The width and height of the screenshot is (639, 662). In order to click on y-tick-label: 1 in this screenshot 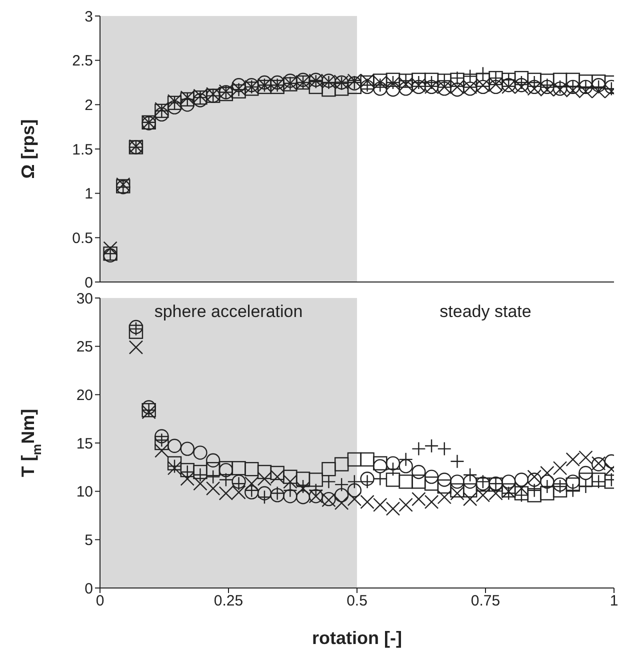, I will do `click(88, 194)`.